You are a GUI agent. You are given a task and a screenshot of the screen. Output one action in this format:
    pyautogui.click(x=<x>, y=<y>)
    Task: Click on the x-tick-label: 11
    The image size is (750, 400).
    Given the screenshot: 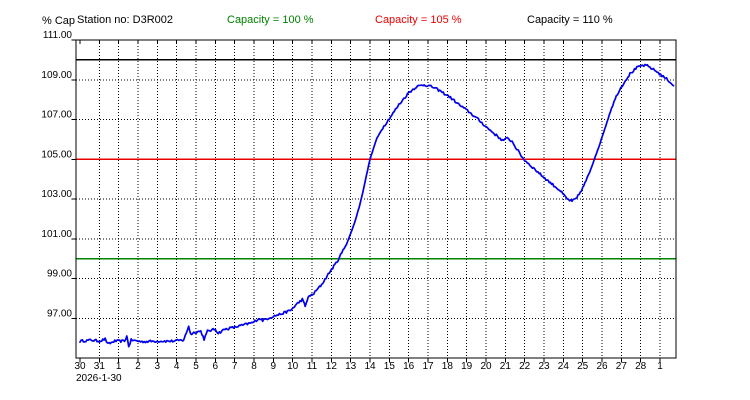 What is the action you would take?
    pyautogui.click(x=312, y=366)
    